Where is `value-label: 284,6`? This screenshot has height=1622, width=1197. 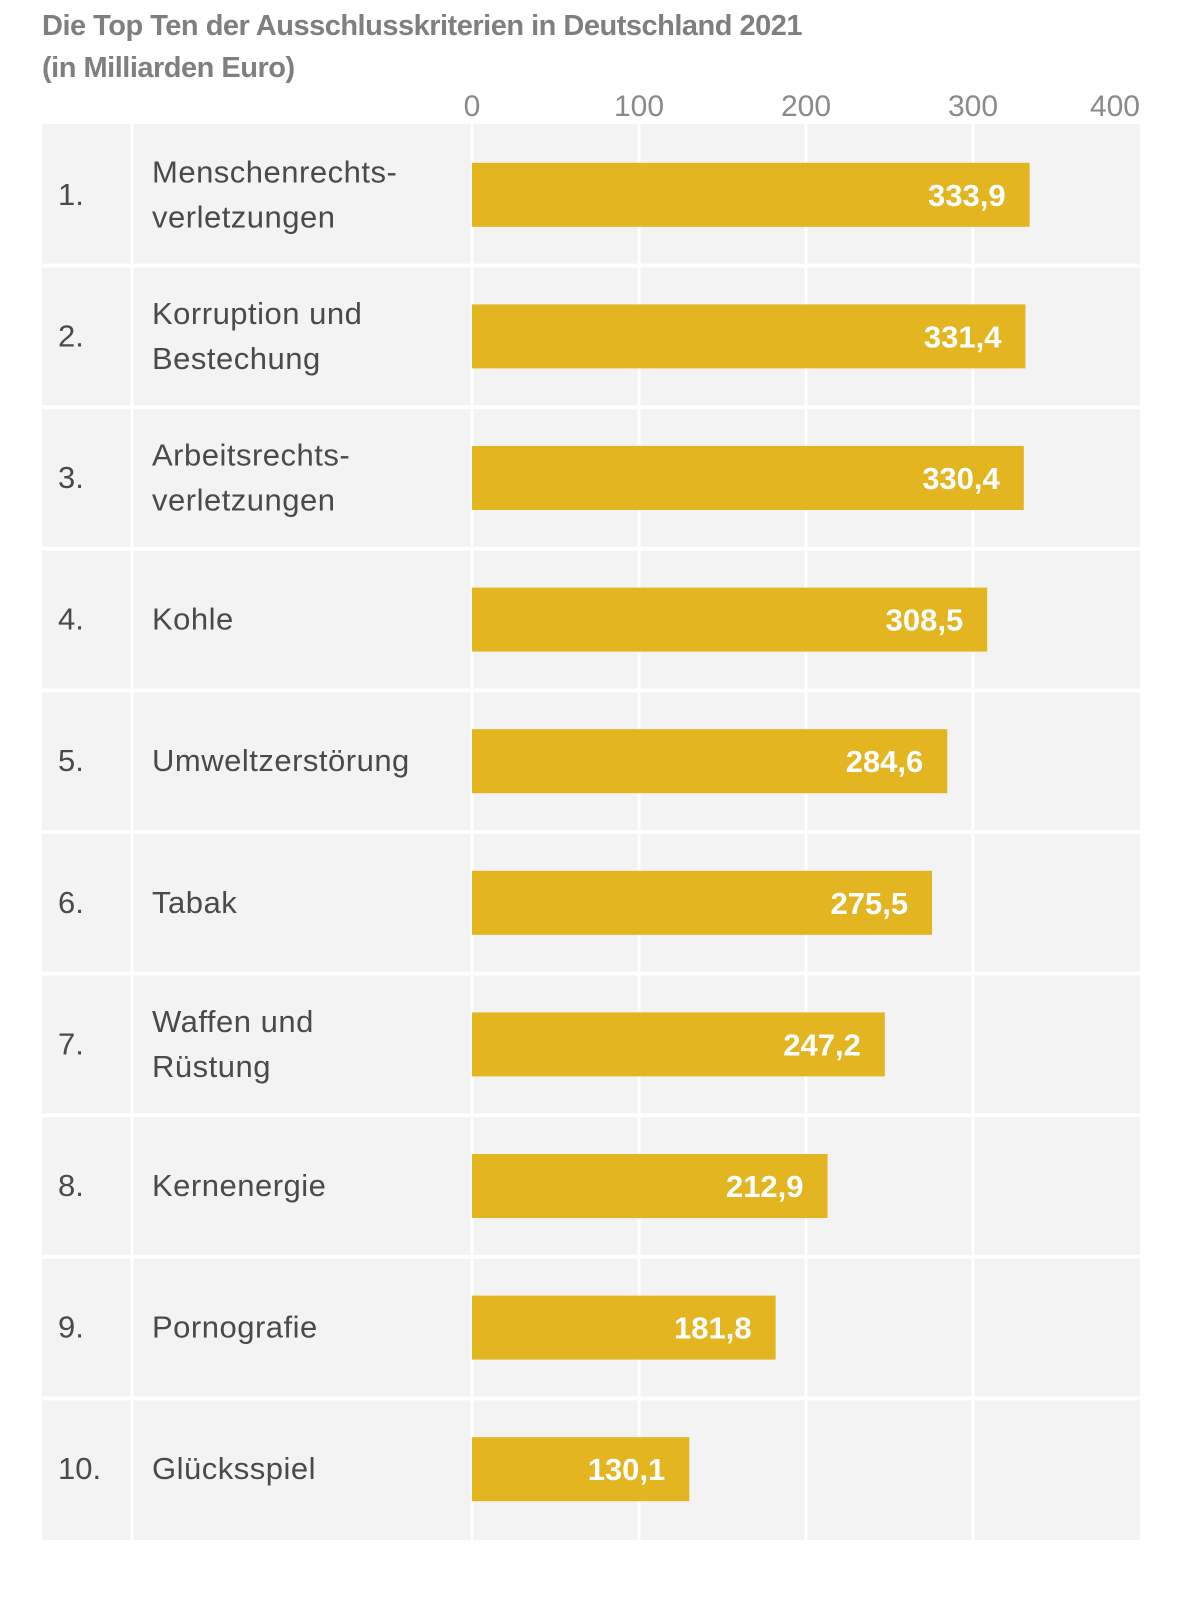 value-label: 284,6 is located at coordinates (885, 761).